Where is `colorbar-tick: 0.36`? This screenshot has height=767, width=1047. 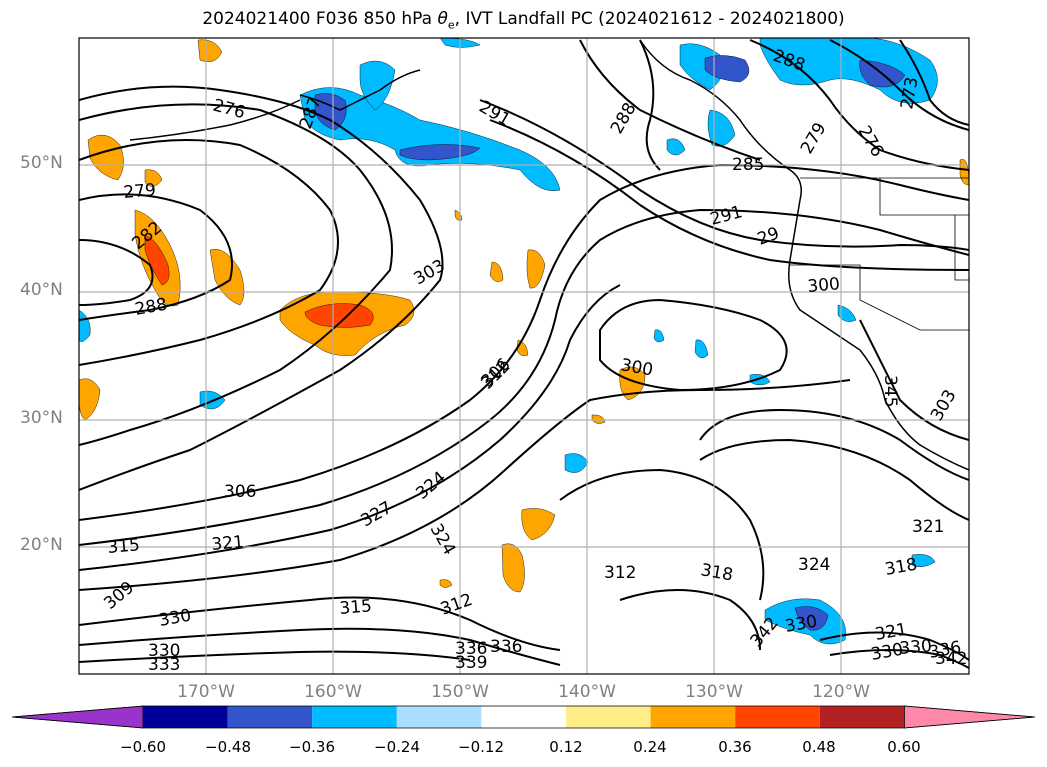
colorbar-tick: 0.36 is located at coordinates (735, 747).